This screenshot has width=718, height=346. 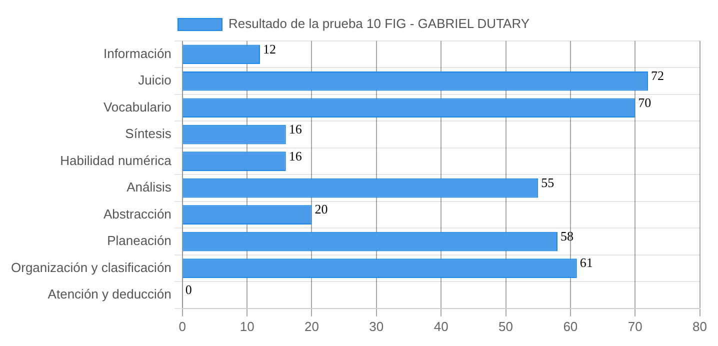 What do you see at coordinates (441, 326) in the screenshot?
I see `x-tick-label: 40` at bounding box center [441, 326].